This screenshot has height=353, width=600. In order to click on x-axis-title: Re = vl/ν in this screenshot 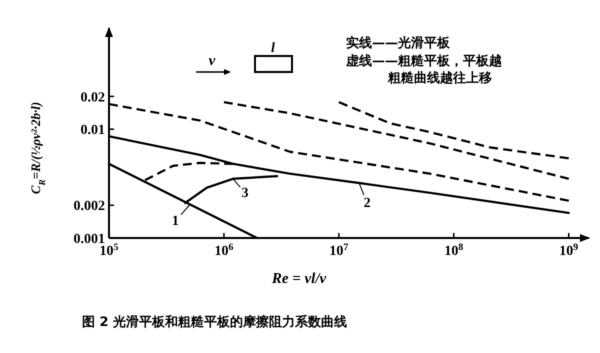, I will do `click(298, 279)`.